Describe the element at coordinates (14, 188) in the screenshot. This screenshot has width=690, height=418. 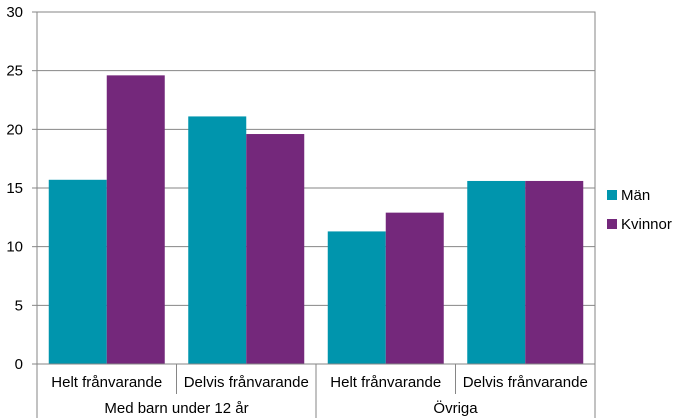
I see `y-tick-label: 15` at that location.